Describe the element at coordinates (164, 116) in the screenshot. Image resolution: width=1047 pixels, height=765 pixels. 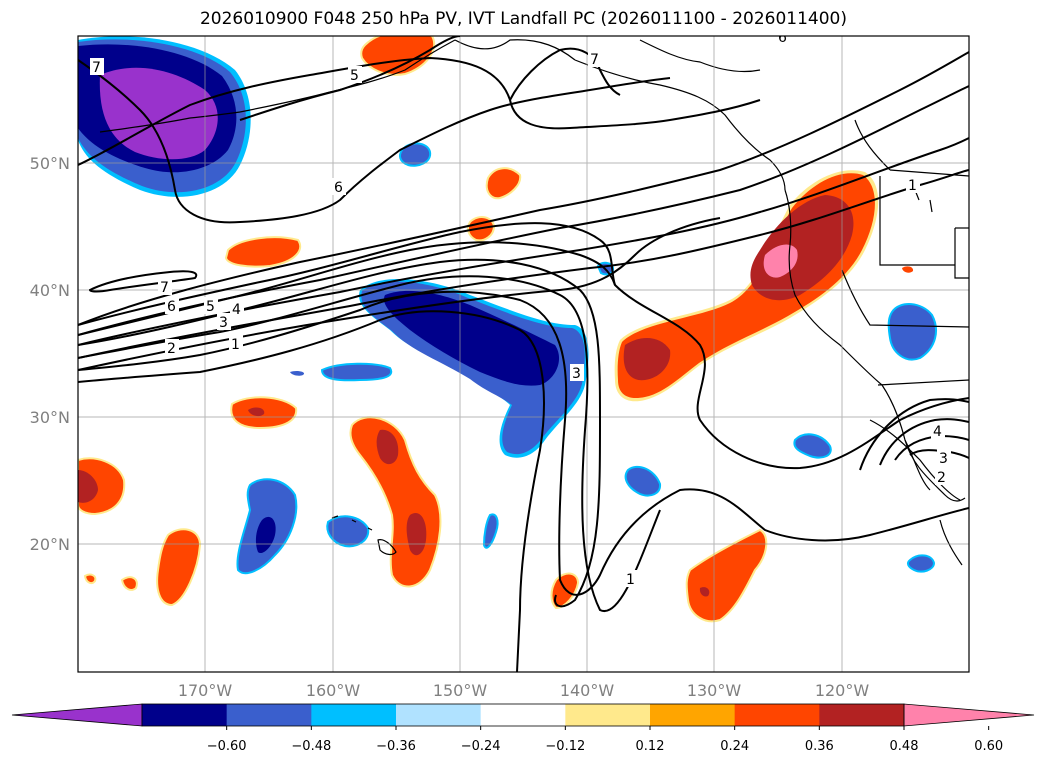
I see `negative-anomaly-nw-blob` at that location.